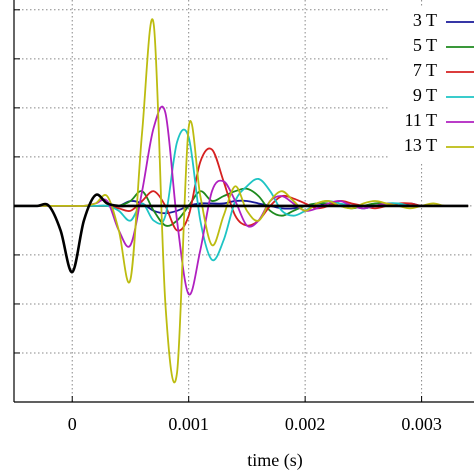 This screenshot has width=474, height=474. What do you see at coordinates (432, 84) in the screenshot?
I see `legend-box` at bounding box center [432, 84].